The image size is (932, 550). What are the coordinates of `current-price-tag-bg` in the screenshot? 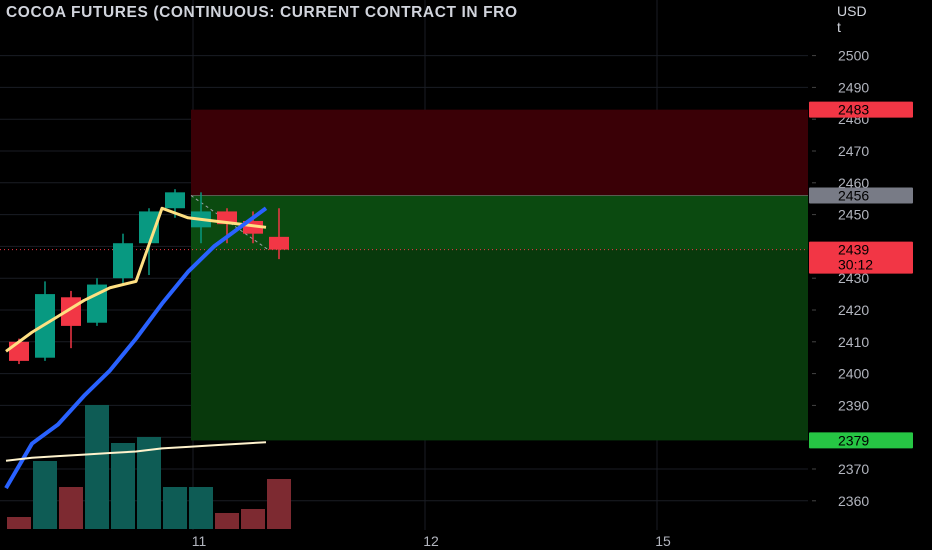 It's located at (861, 257).